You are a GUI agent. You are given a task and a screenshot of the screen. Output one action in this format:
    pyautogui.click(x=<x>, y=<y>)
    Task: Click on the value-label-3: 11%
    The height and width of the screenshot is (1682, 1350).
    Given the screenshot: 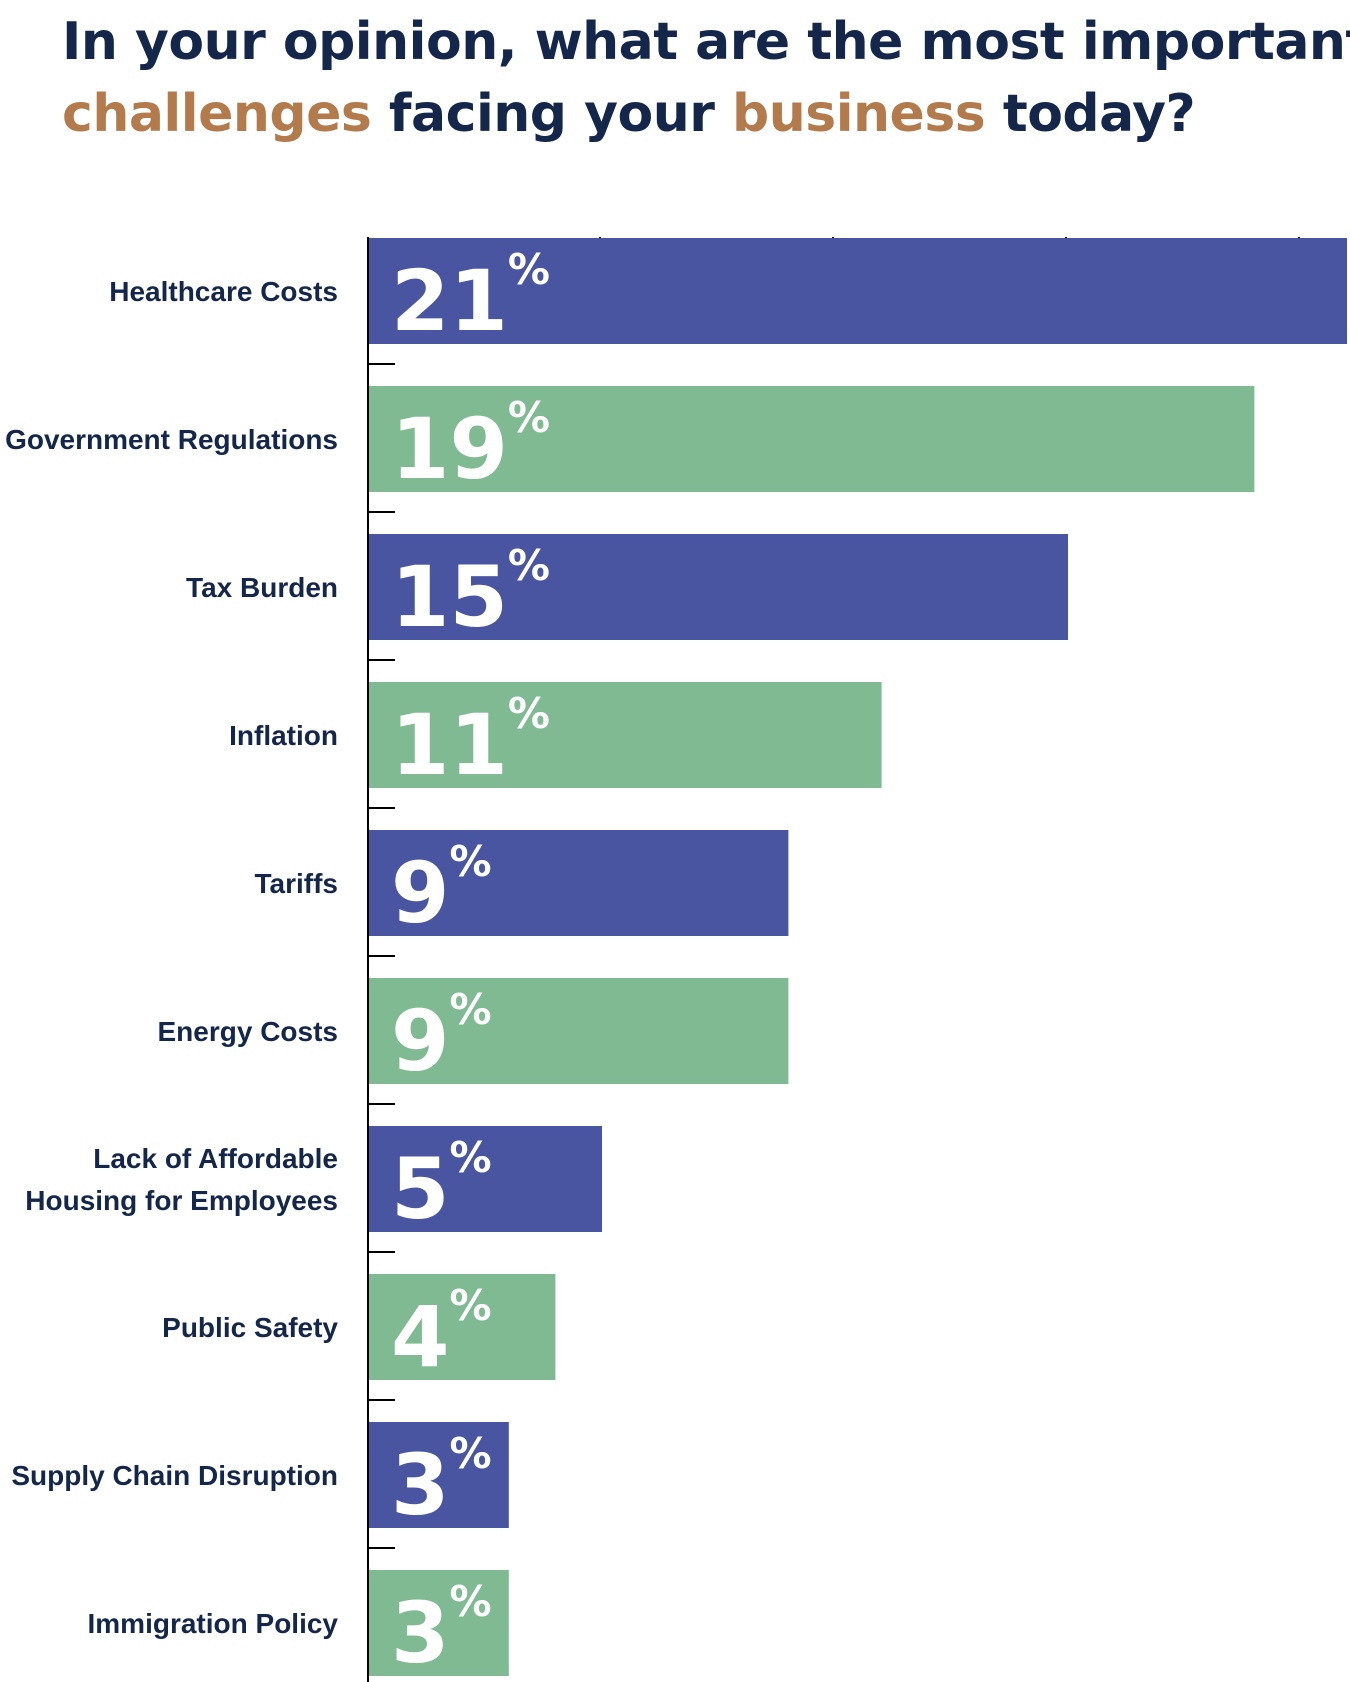 What is the action you would take?
    pyautogui.click(x=470, y=741)
    